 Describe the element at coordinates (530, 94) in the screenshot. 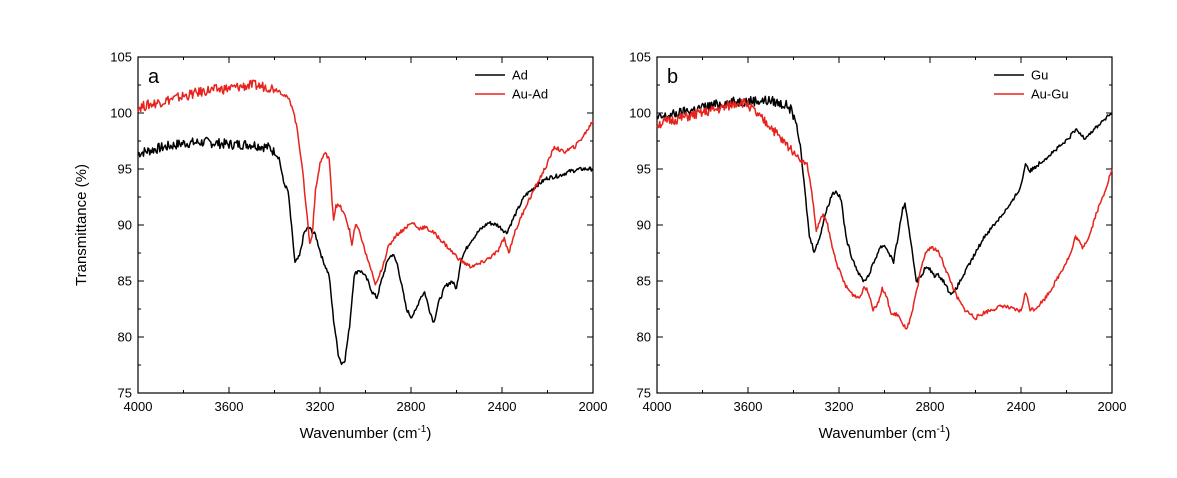

I see `legend-label: Au-Ad` at that location.